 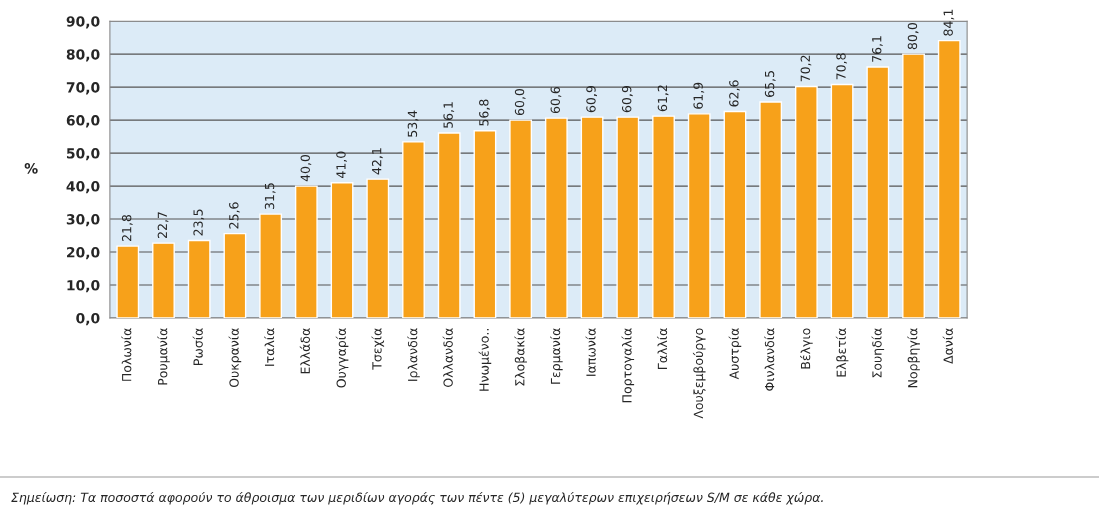 What do you see at coordinates (913, 36) in the screenshot?
I see `data-label: 80,0` at bounding box center [913, 36].